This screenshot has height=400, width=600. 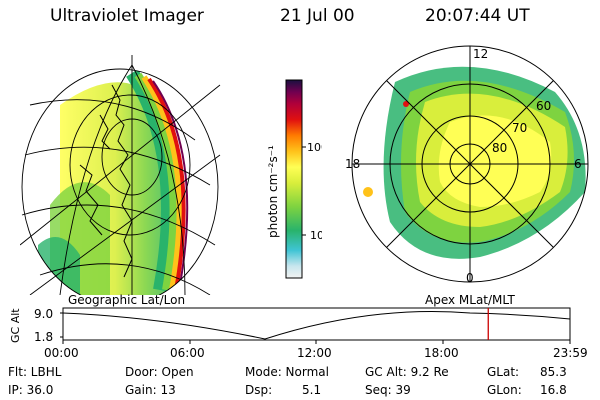 What do you see at coordinates (470, 278) in the screenshot?
I see `mlt-label-0: 0` at bounding box center [470, 278].